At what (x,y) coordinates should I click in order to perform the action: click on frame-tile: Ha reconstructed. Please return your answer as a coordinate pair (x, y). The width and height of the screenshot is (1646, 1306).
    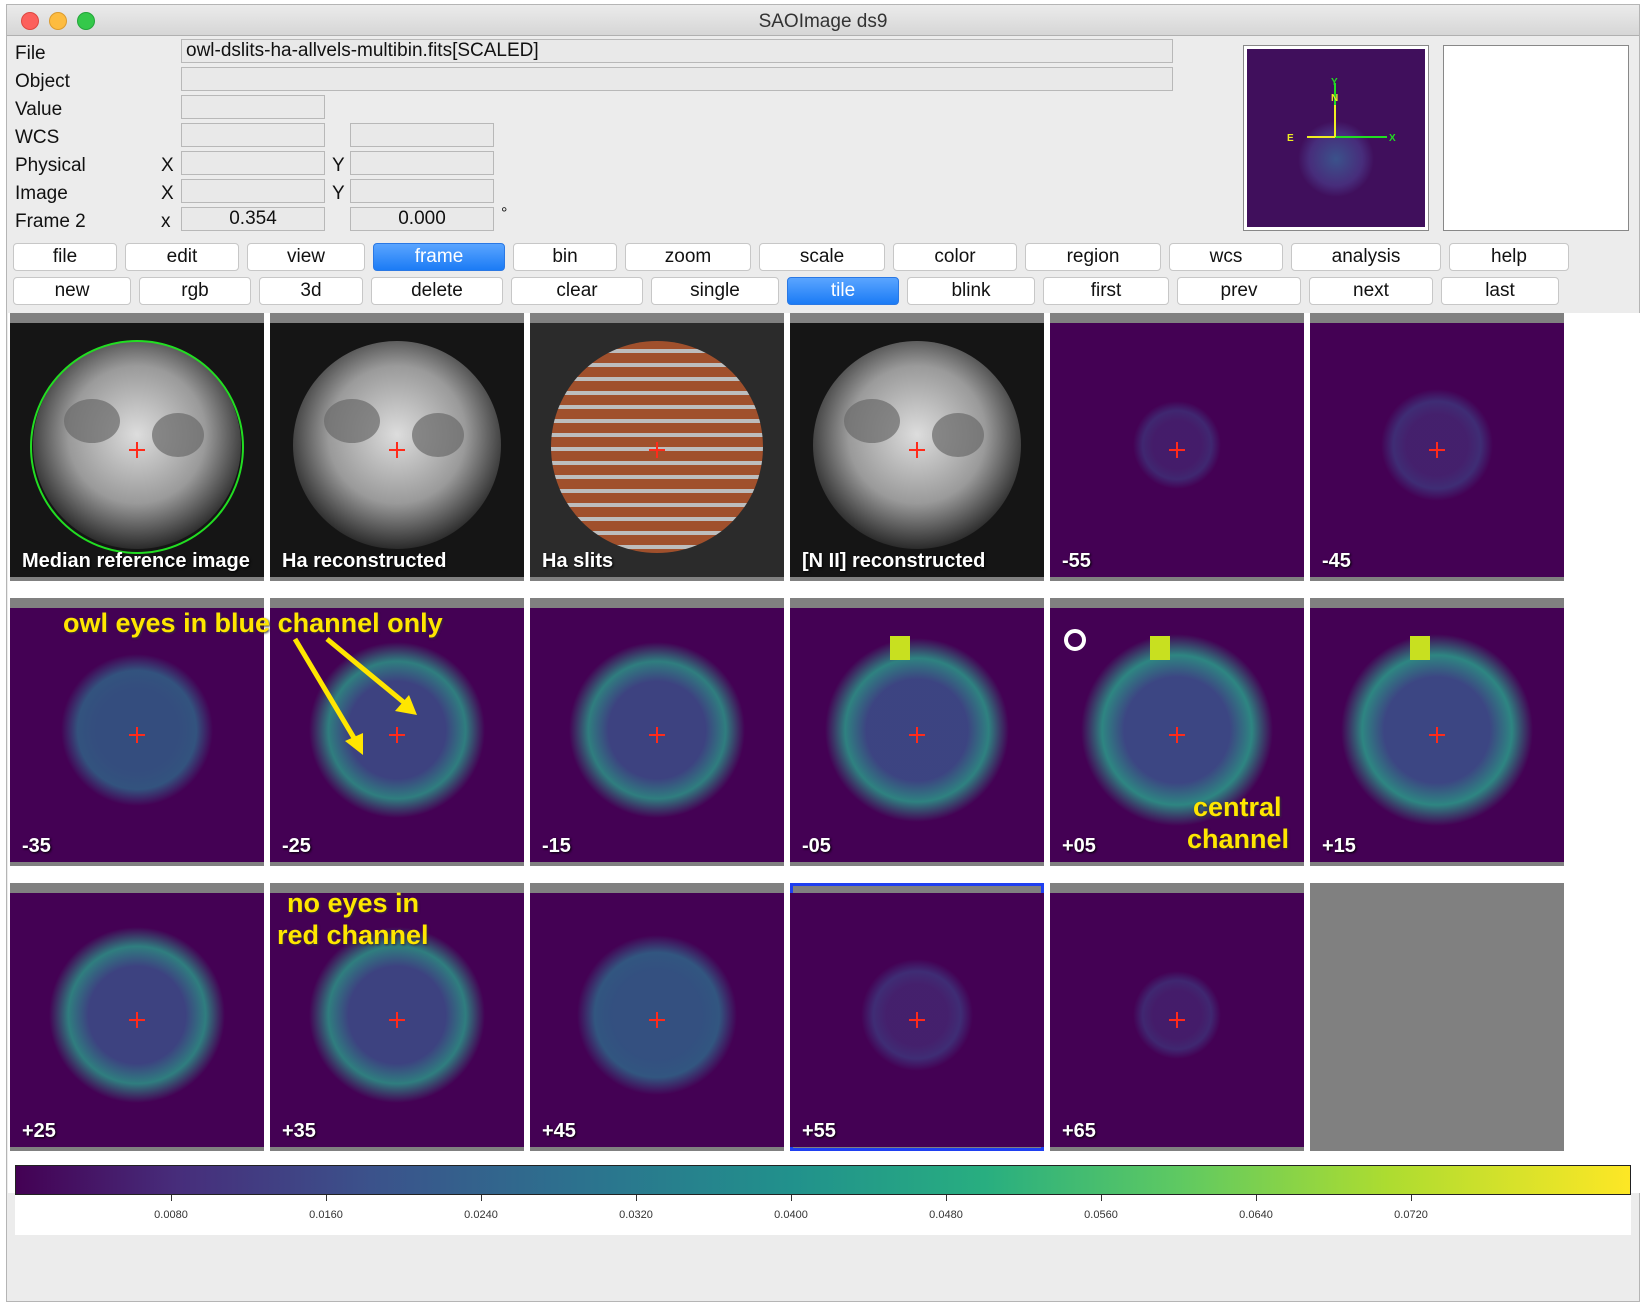
    Looking at the image, I should click on (397, 447).